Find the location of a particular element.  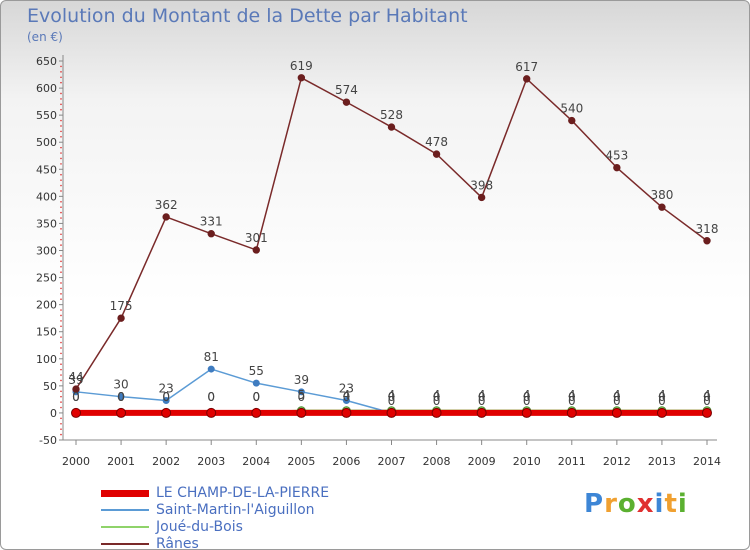

x-tick-label: 2008 is located at coordinates (437, 461).